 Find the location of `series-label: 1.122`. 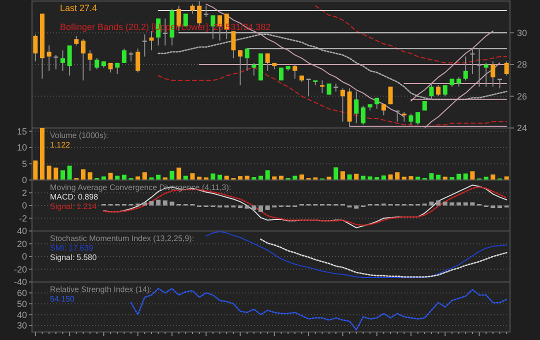

series-label: 1.122 is located at coordinates (60, 145).